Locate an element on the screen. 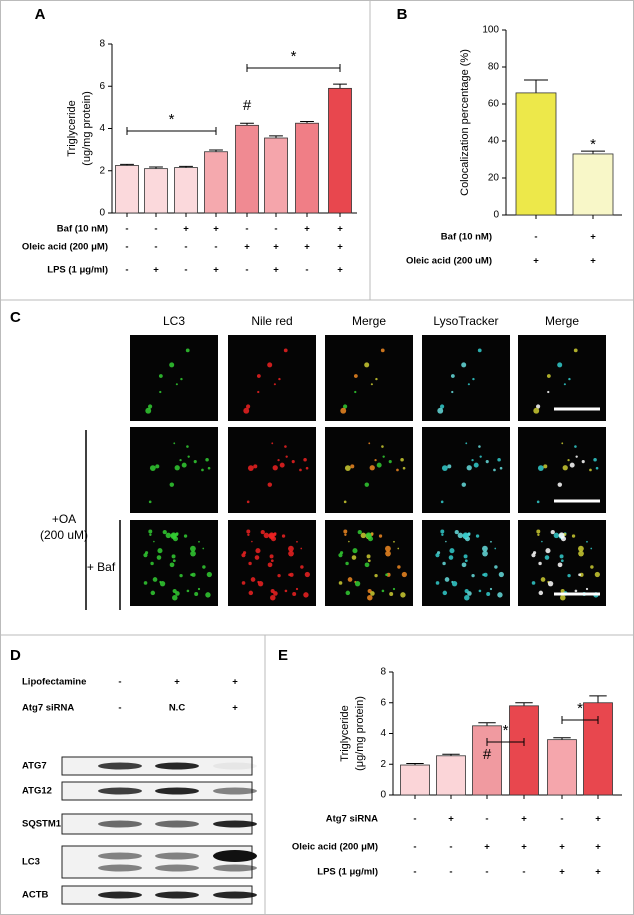 The image size is (634, 915). y-tick-label: 6 is located at coordinates (102, 86).